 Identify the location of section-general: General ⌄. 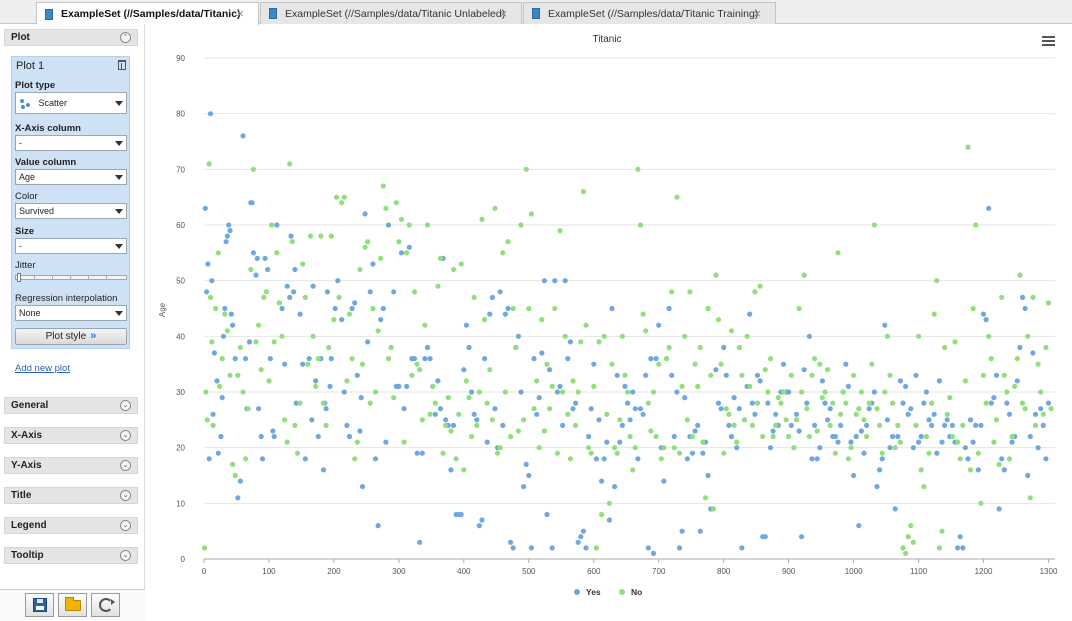
(71, 405).